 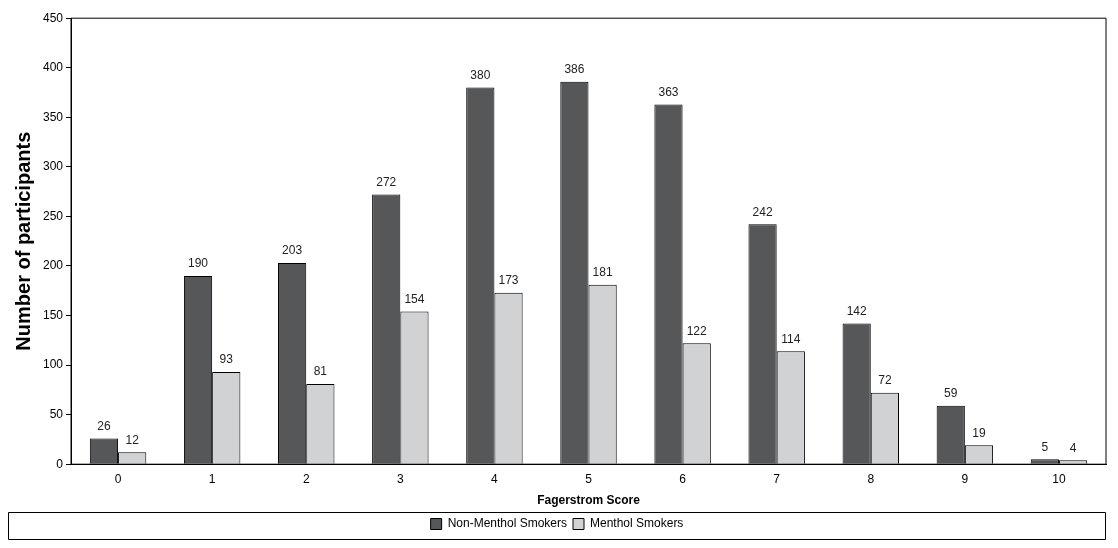 What do you see at coordinates (965, 478) in the screenshot?
I see `x-tick-label: 9` at bounding box center [965, 478].